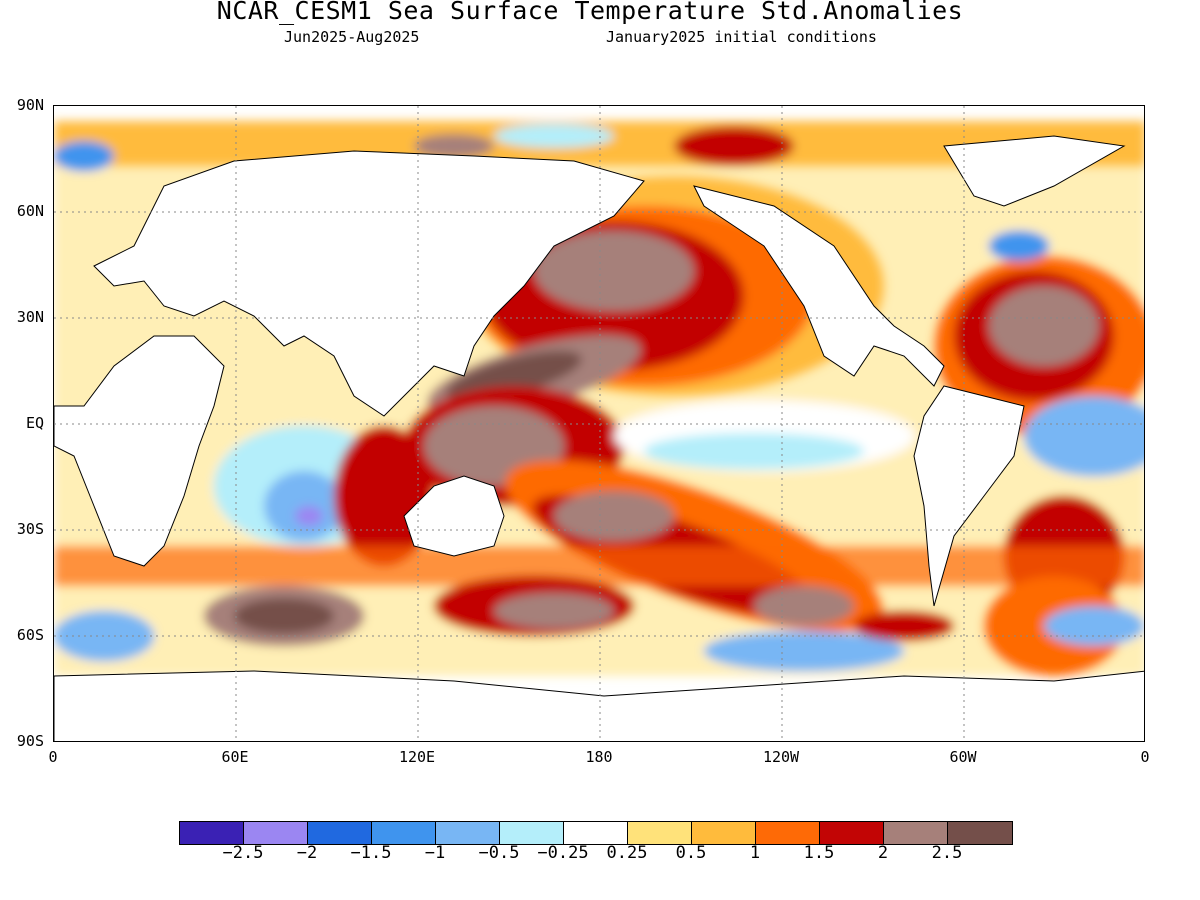 Image resolution: width=1200 pixels, height=900 pixels. What do you see at coordinates (963, 757) in the screenshot?
I see `lon-label-60w: 60W` at bounding box center [963, 757].